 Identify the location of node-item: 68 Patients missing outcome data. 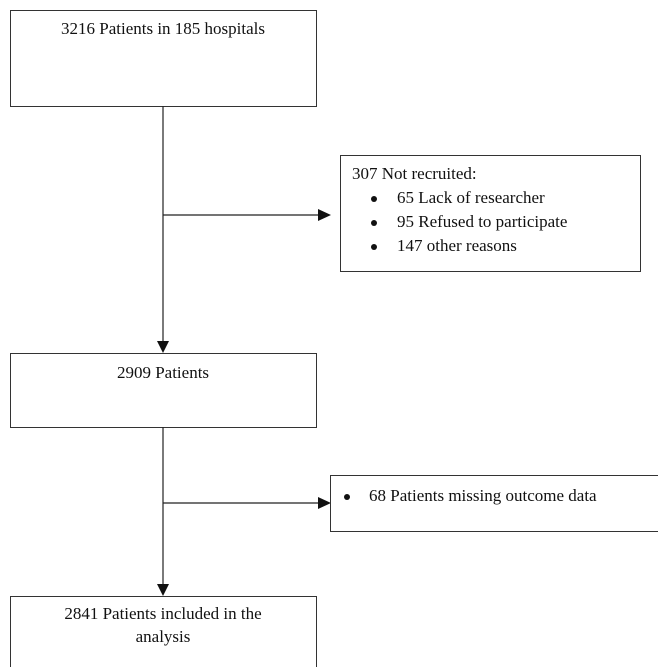
(483, 495).